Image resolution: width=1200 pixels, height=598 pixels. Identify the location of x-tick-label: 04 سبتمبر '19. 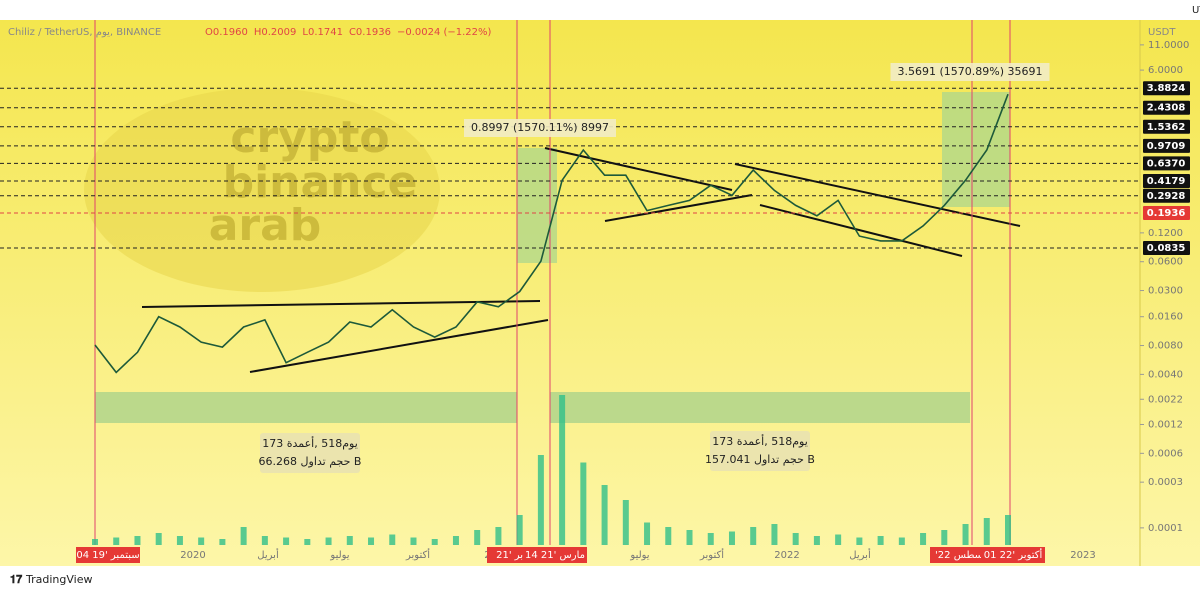
(107, 555).